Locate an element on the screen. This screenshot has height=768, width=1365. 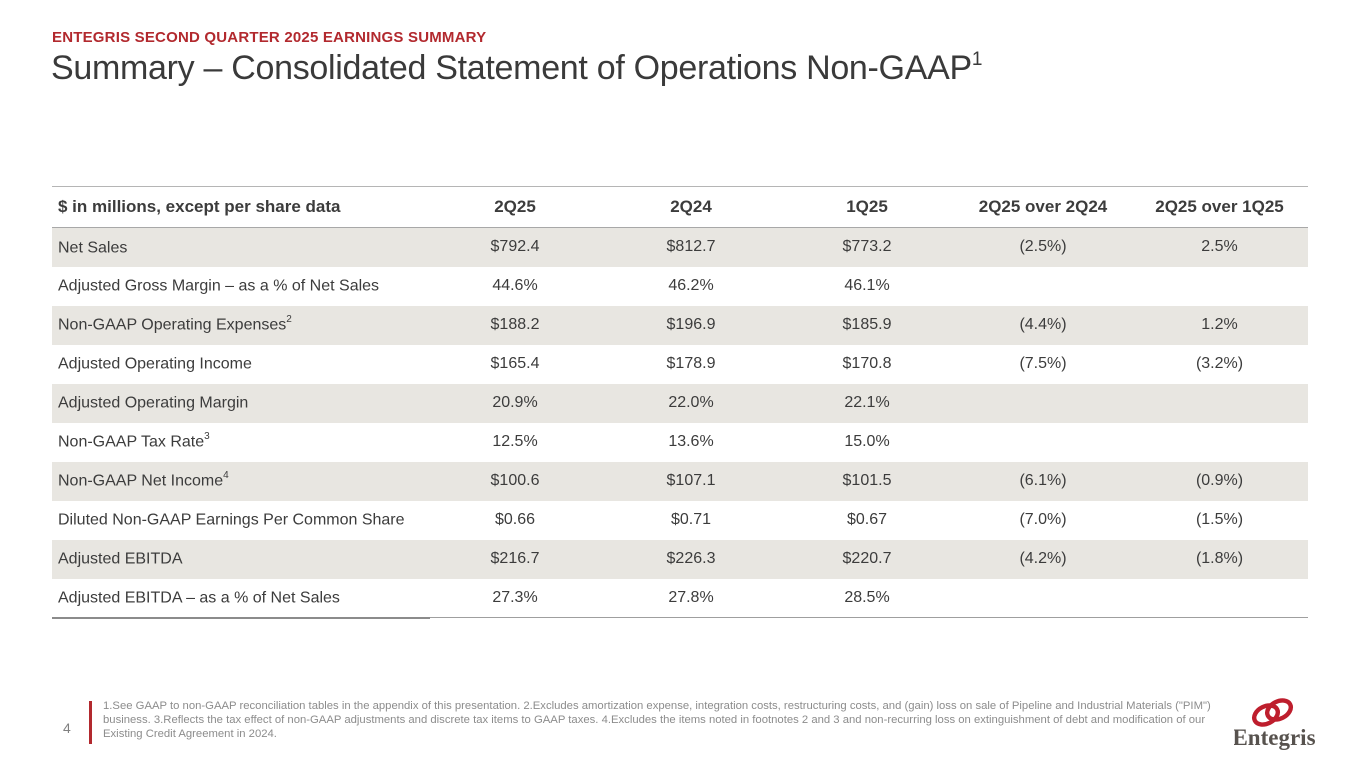
title-footnote-ref: 1 is located at coordinates (977, 59).